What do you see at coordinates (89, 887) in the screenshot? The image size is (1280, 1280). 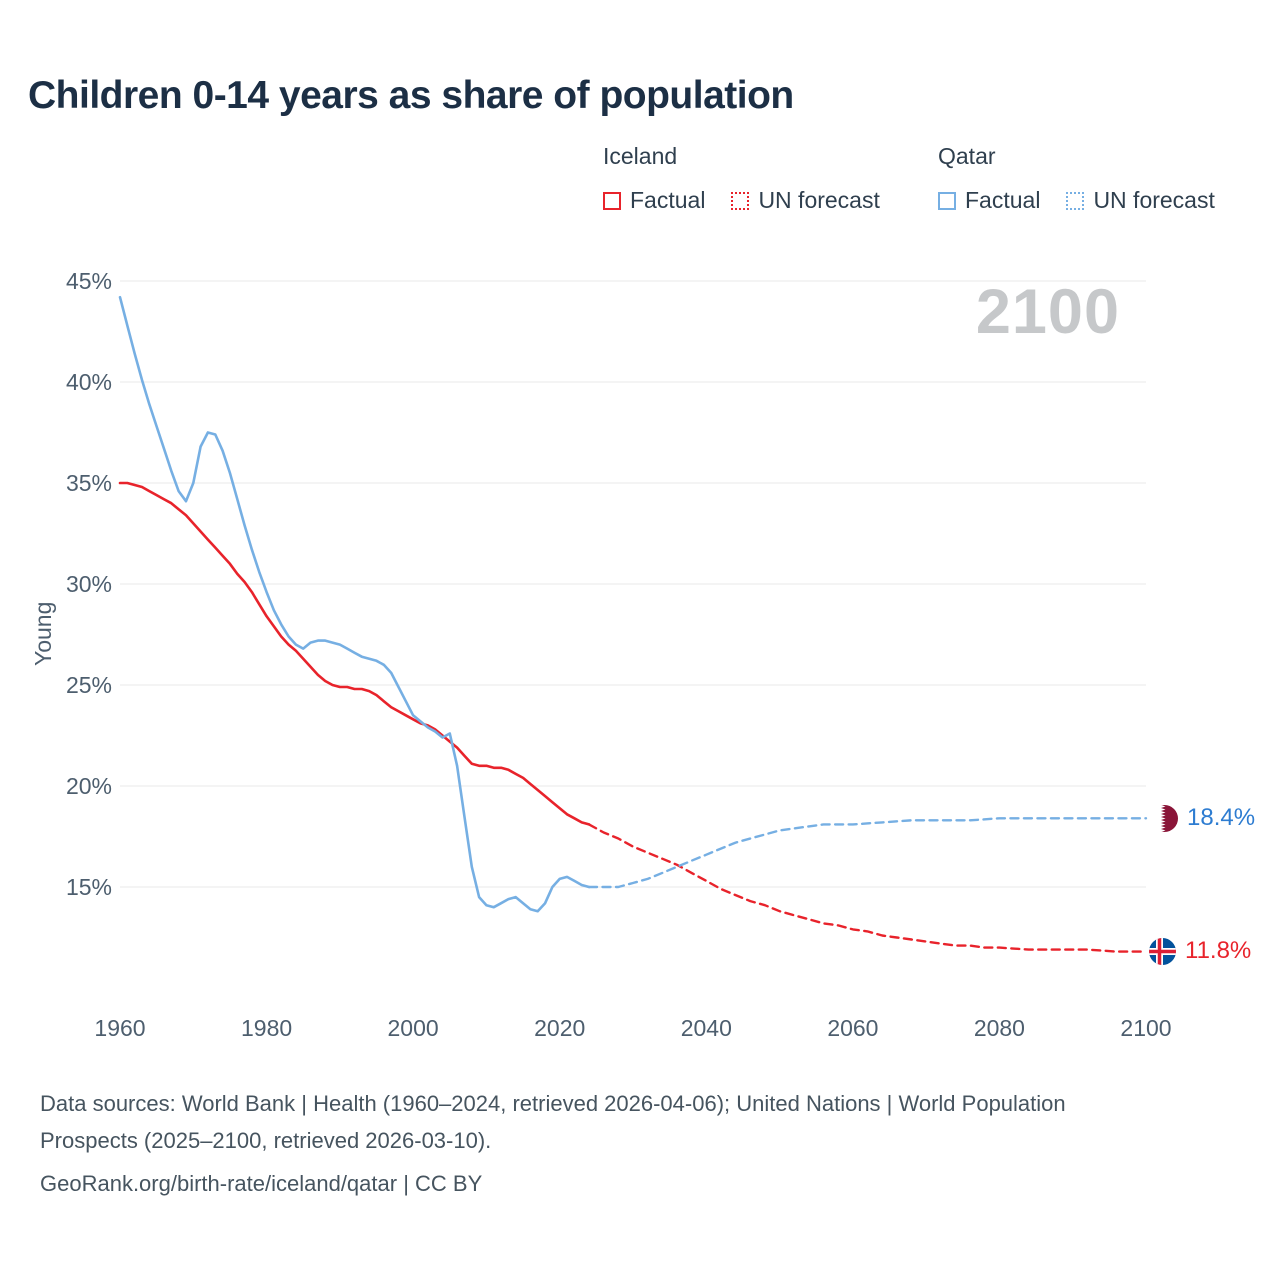 I see `y-tick-label: 15%` at bounding box center [89, 887].